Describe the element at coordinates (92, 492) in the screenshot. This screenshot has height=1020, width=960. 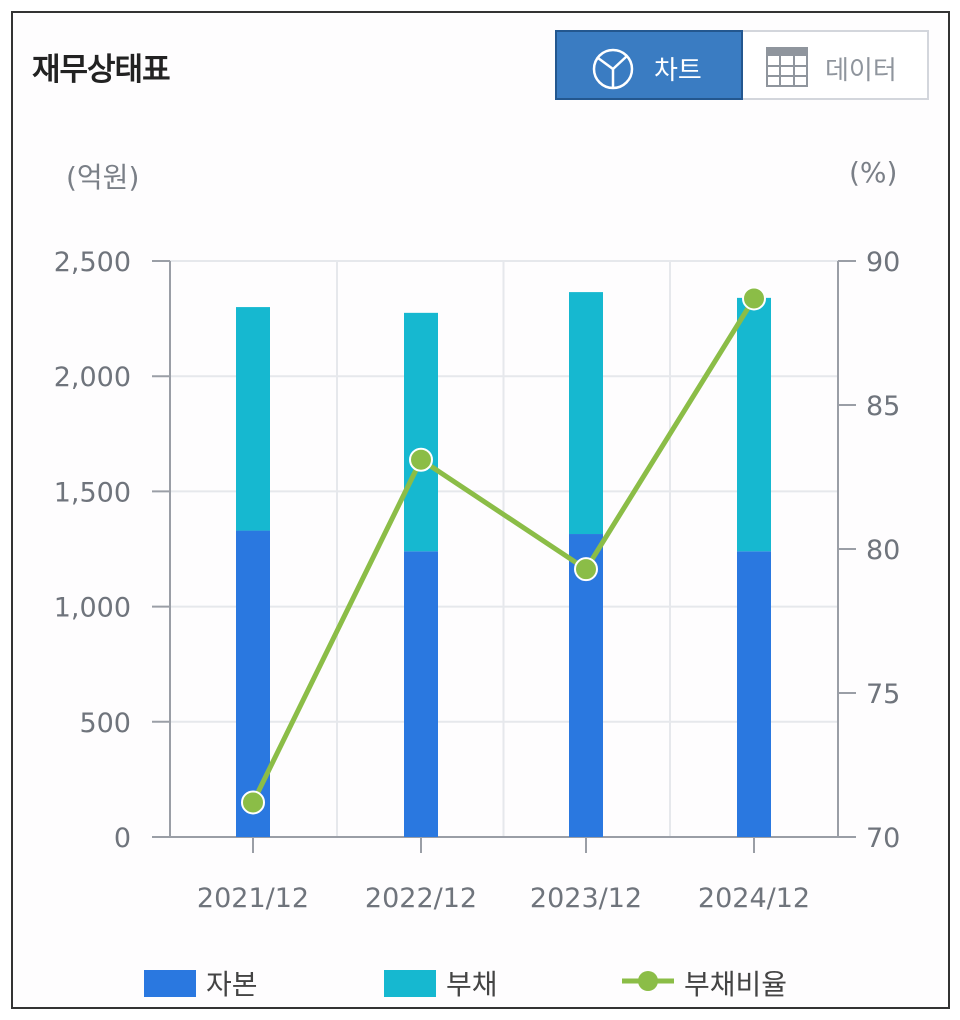
I see `left-axis-tick-label: 1,500` at that location.